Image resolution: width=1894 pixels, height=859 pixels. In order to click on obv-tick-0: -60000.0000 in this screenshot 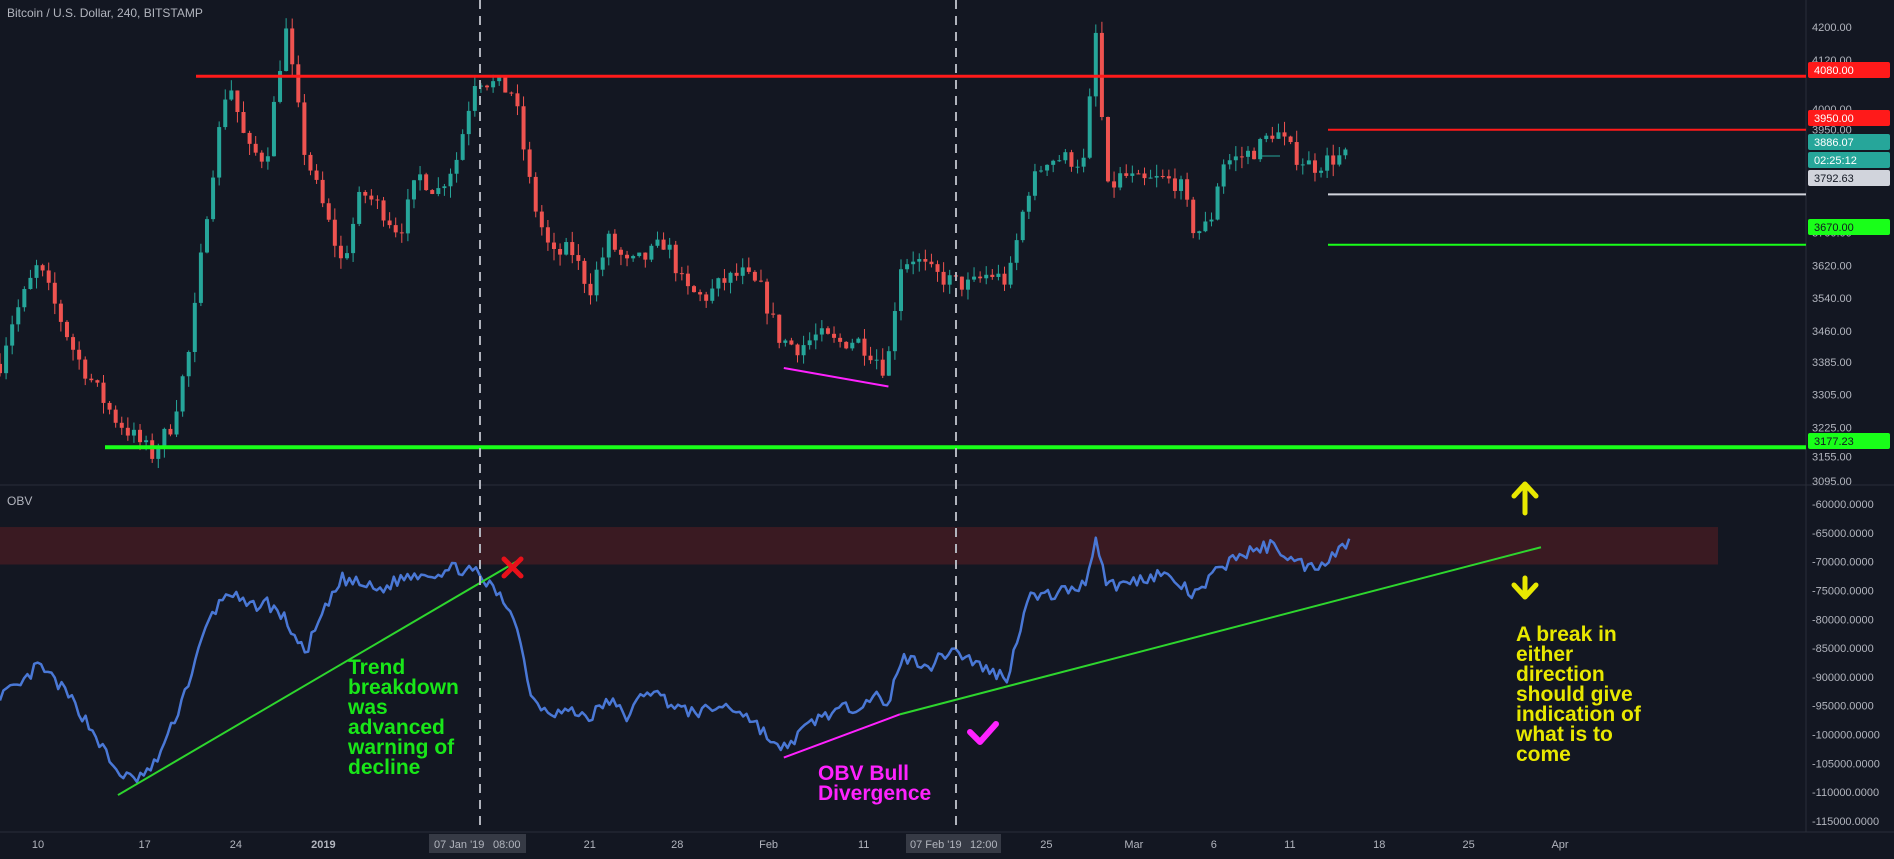, I will do `click(1843, 505)`.